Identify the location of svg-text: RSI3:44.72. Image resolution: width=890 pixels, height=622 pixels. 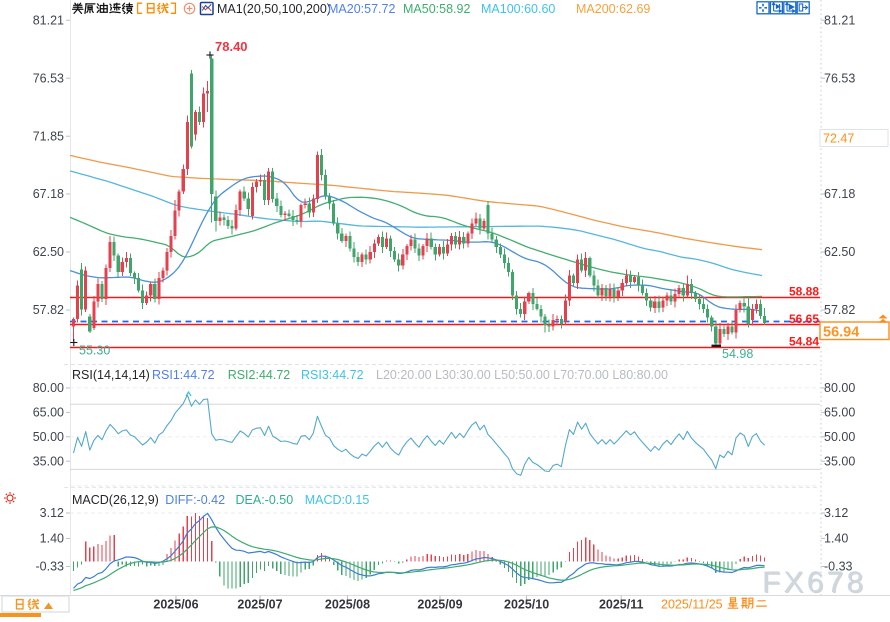
(332, 375).